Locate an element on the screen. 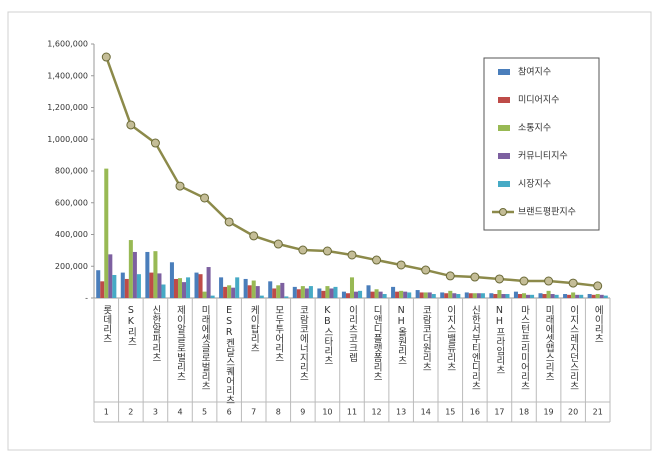  x-tick-label: 마스턴프리미어리츠 is located at coordinates (524, 348).